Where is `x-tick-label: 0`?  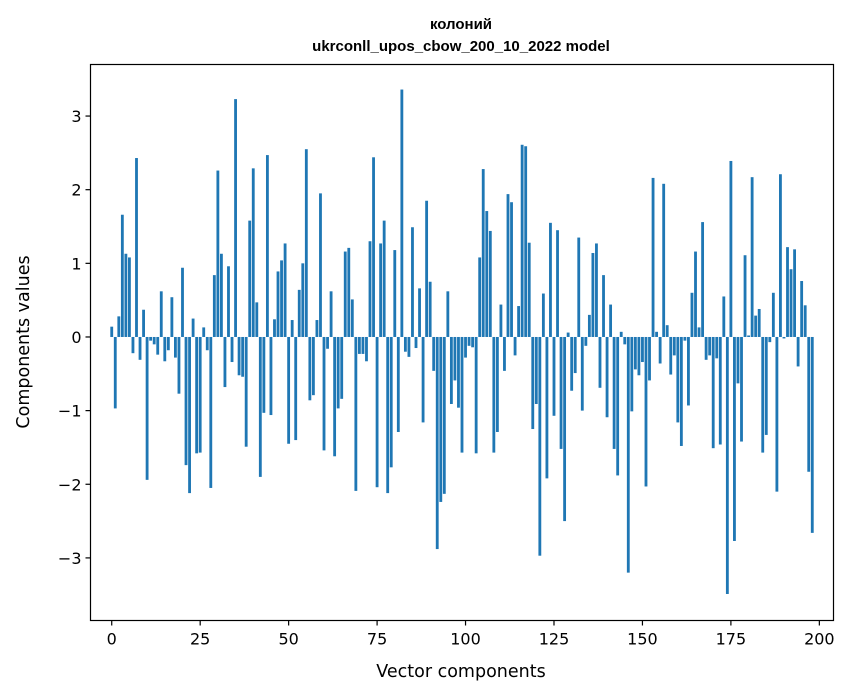
x-tick-label: 0 is located at coordinates (112, 639).